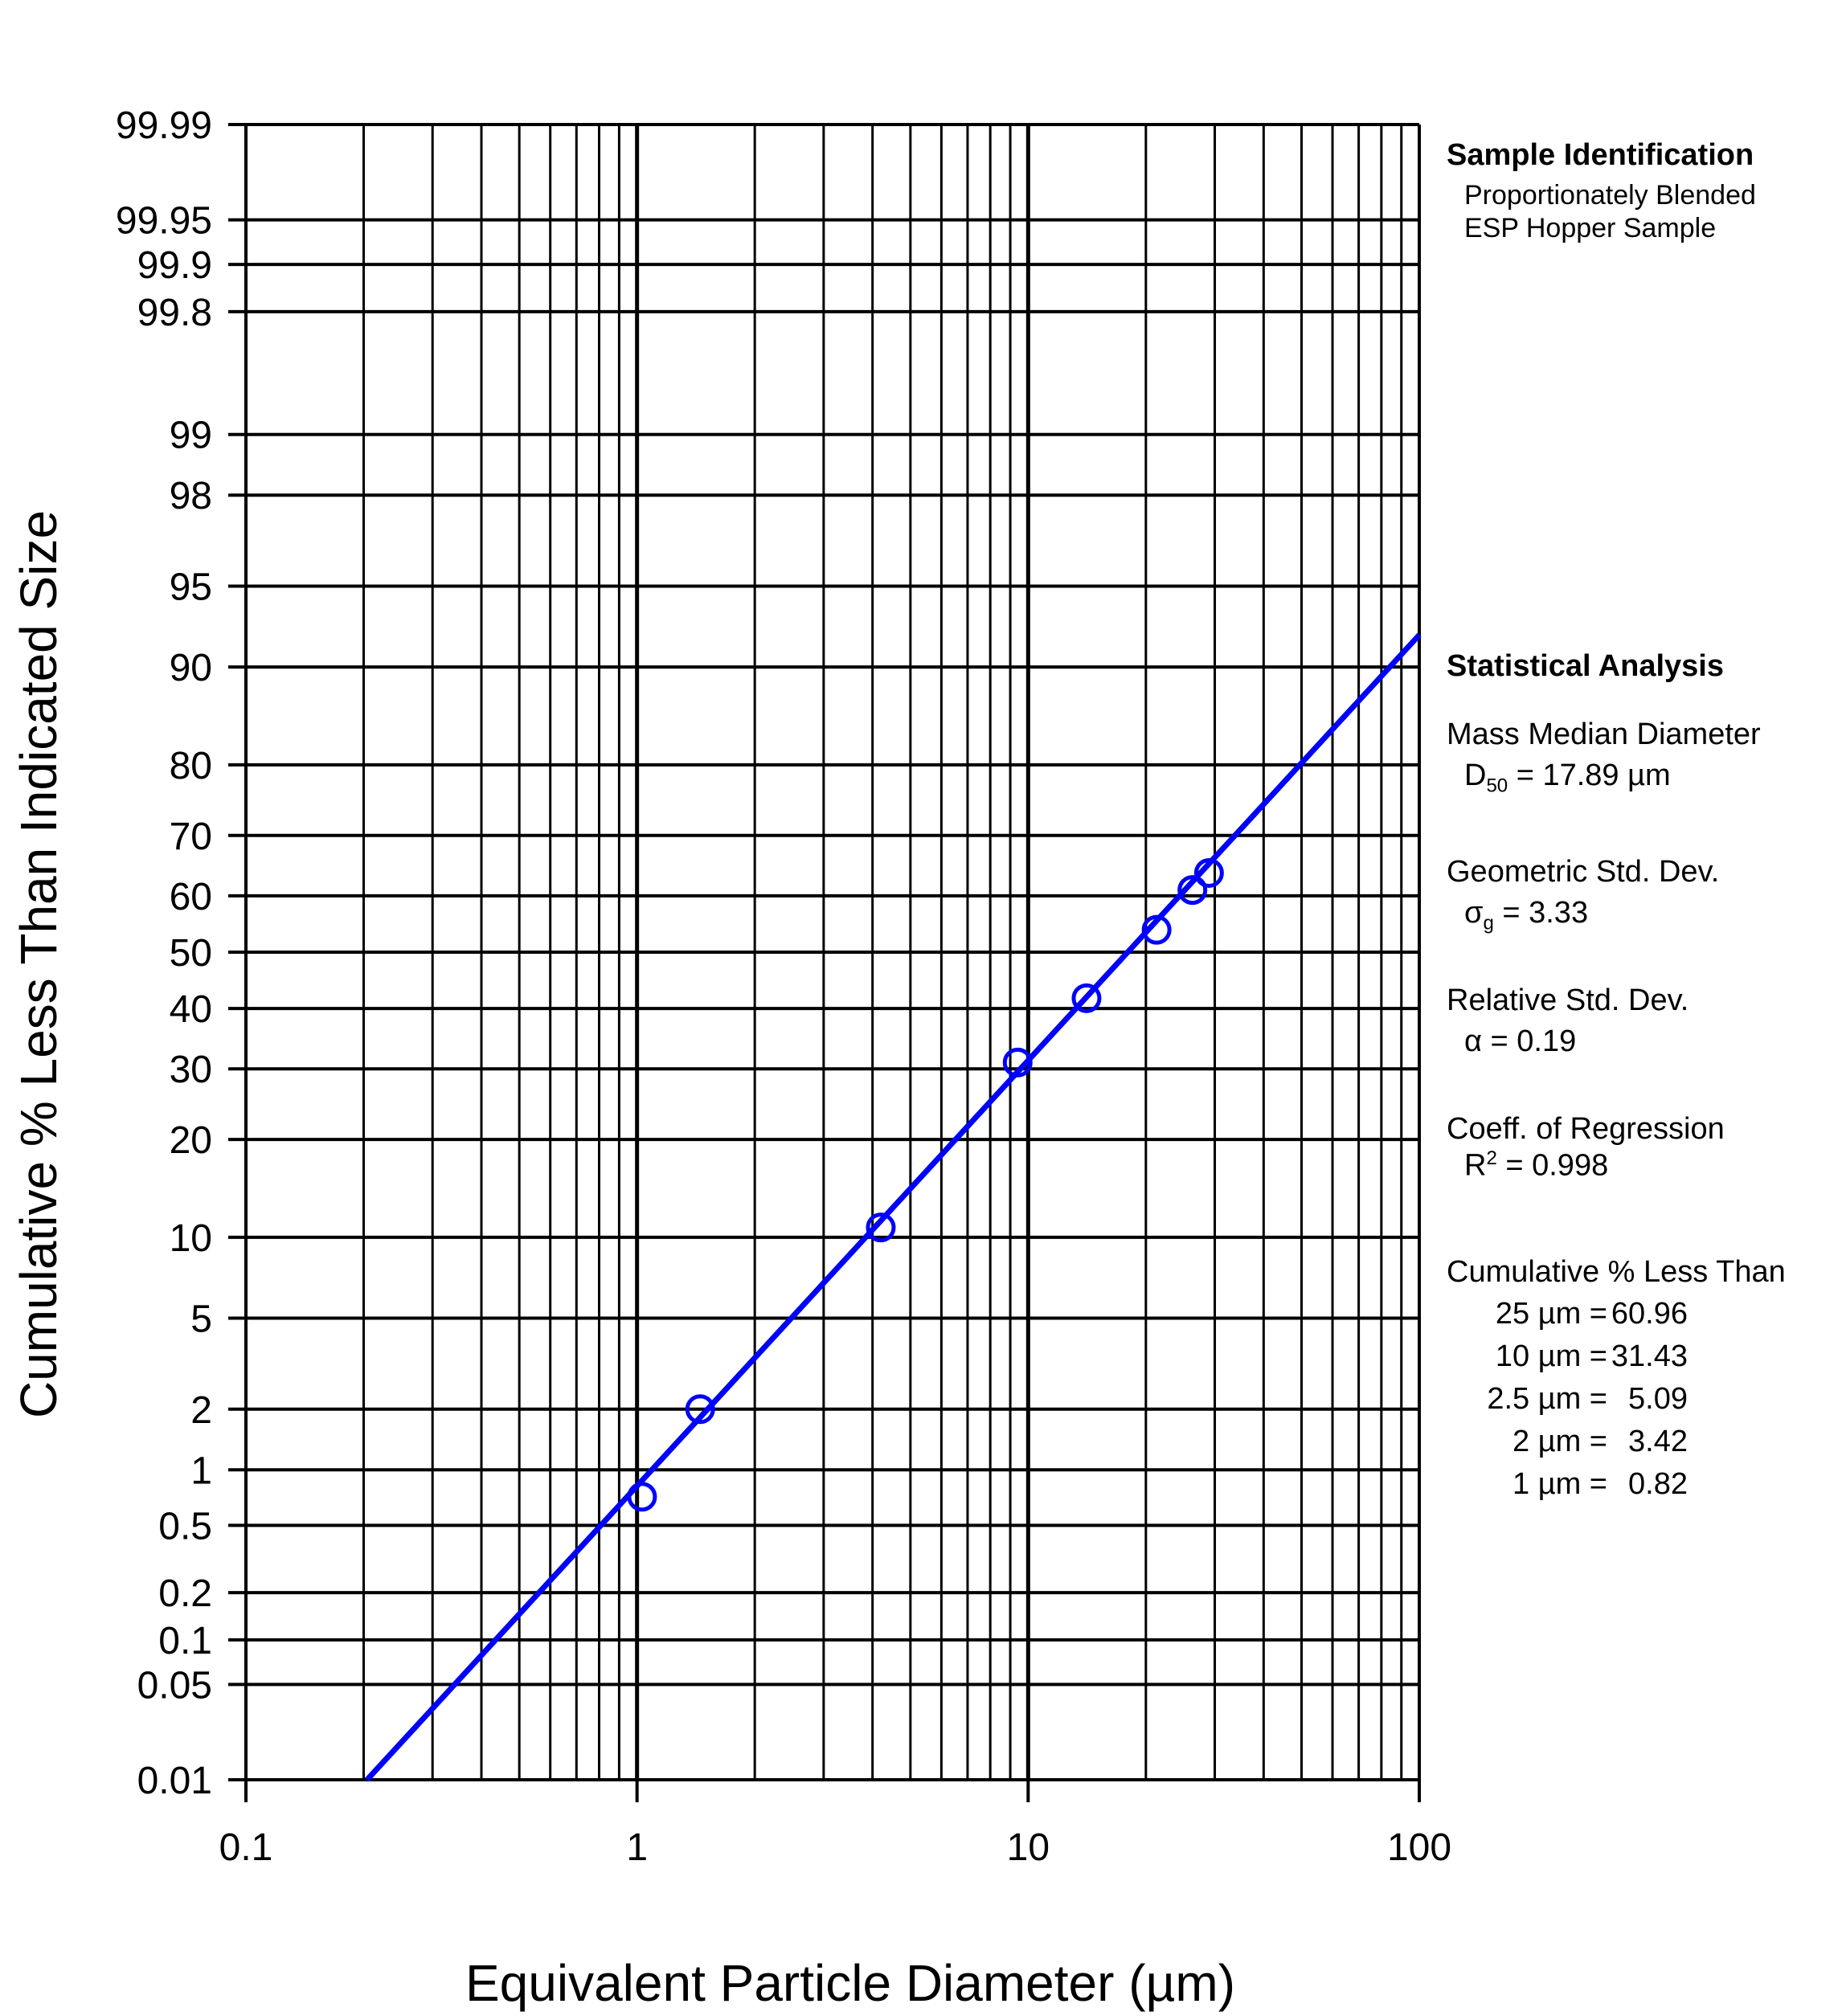 The height and width of the screenshot is (2016, 1842). I want to click on rsd-value: α = 0.19, so click(1521, 1041).